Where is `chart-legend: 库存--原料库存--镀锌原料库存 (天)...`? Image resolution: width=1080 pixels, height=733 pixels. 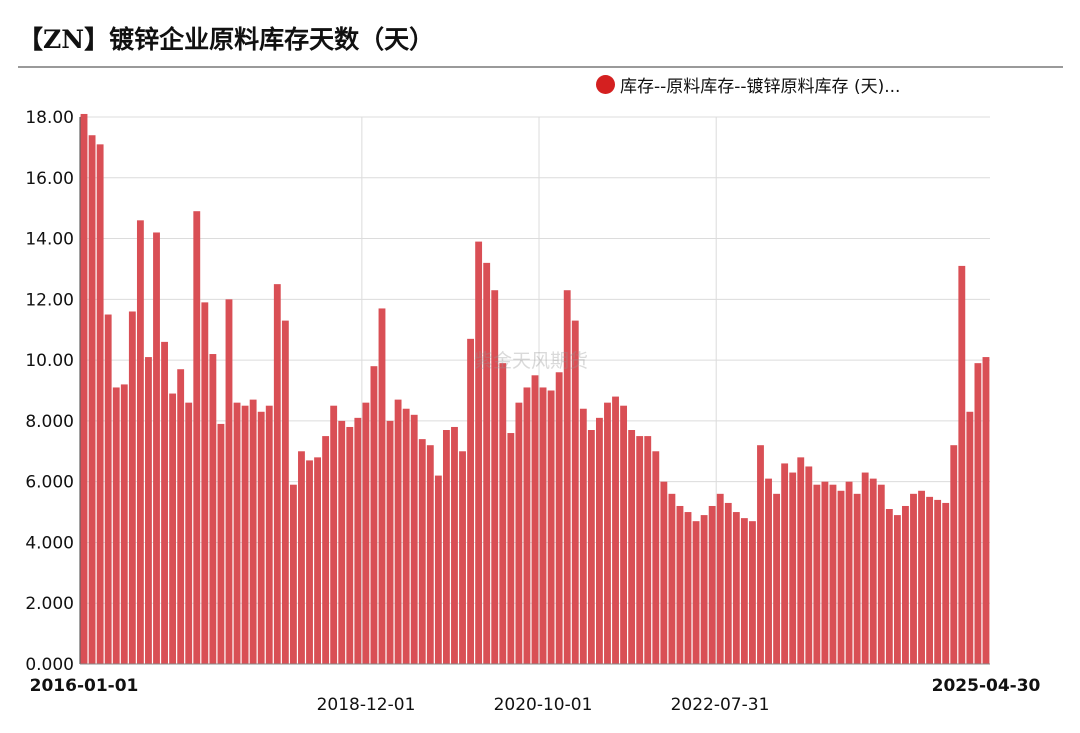 chart-legend: 库存--原料库存--镀锌原料库存 (天)... is located at coordinates (748, 84).